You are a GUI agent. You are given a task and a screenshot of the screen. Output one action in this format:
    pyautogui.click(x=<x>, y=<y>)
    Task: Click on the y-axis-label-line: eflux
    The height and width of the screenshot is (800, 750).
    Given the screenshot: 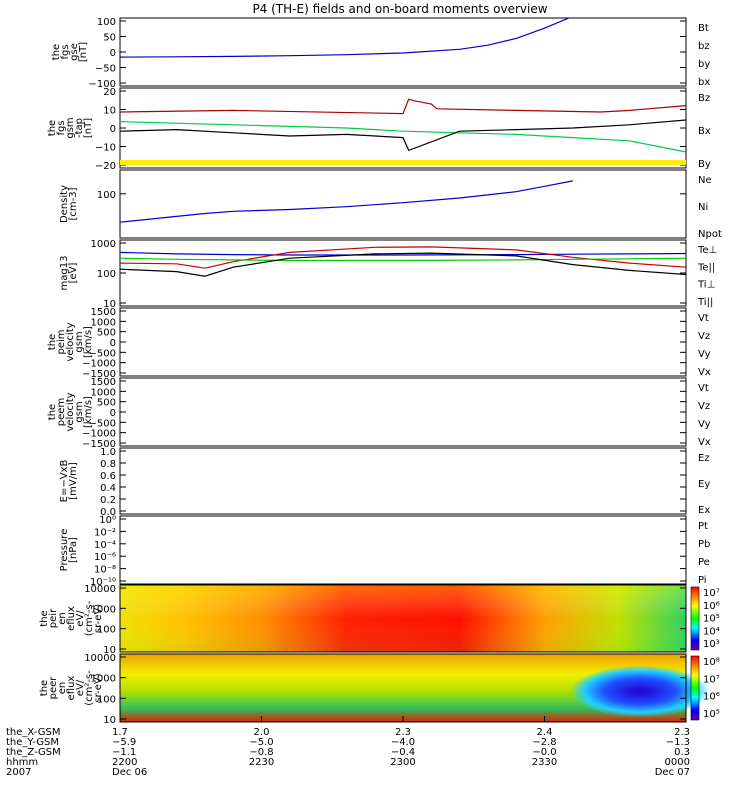 What is the action you would take?
    pyautogui.click(x=71, y=618)
    